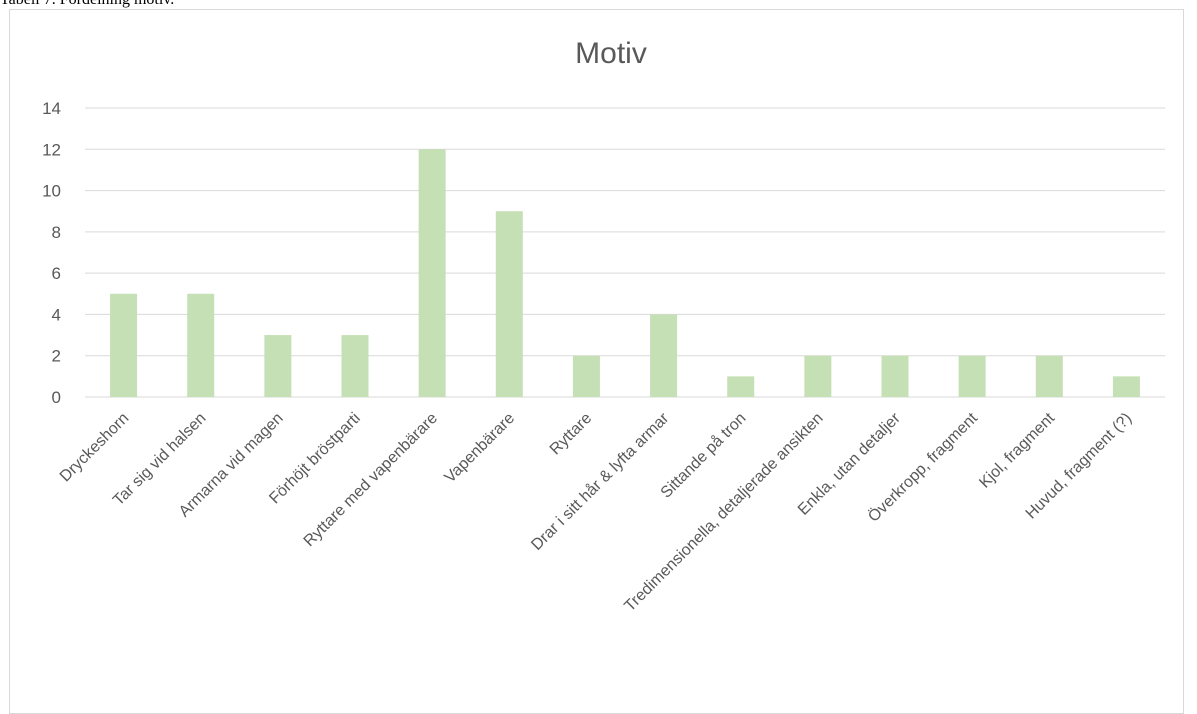  Describe the element at coordinates (51, 149) in the screenshot. I see `y-tick-label: 12` at that location.